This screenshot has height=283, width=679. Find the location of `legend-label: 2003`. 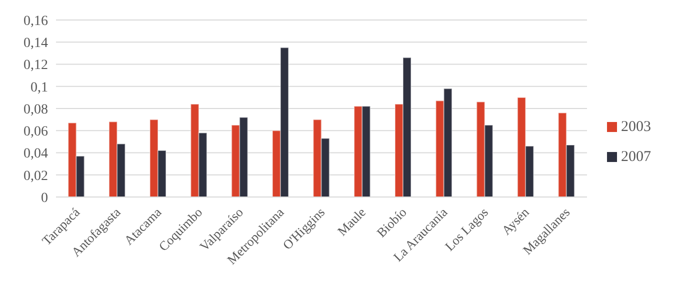

legend-label: 2003 is located at coordinates (636, 126).